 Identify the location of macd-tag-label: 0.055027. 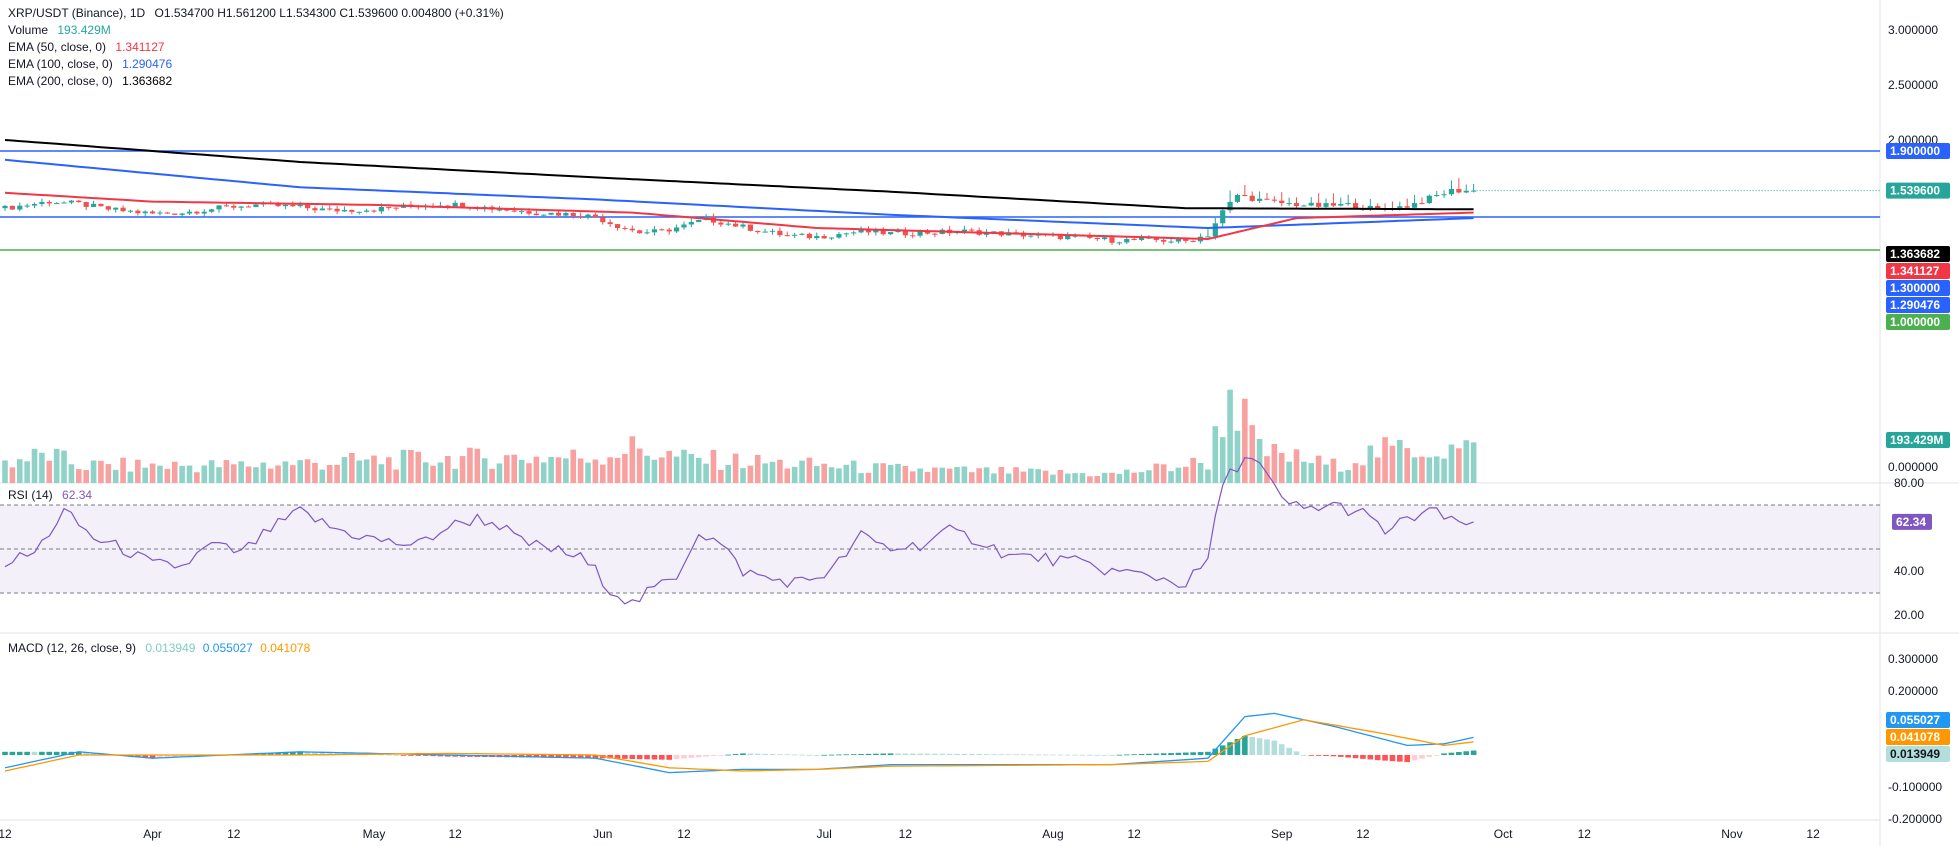
(1915, 720).